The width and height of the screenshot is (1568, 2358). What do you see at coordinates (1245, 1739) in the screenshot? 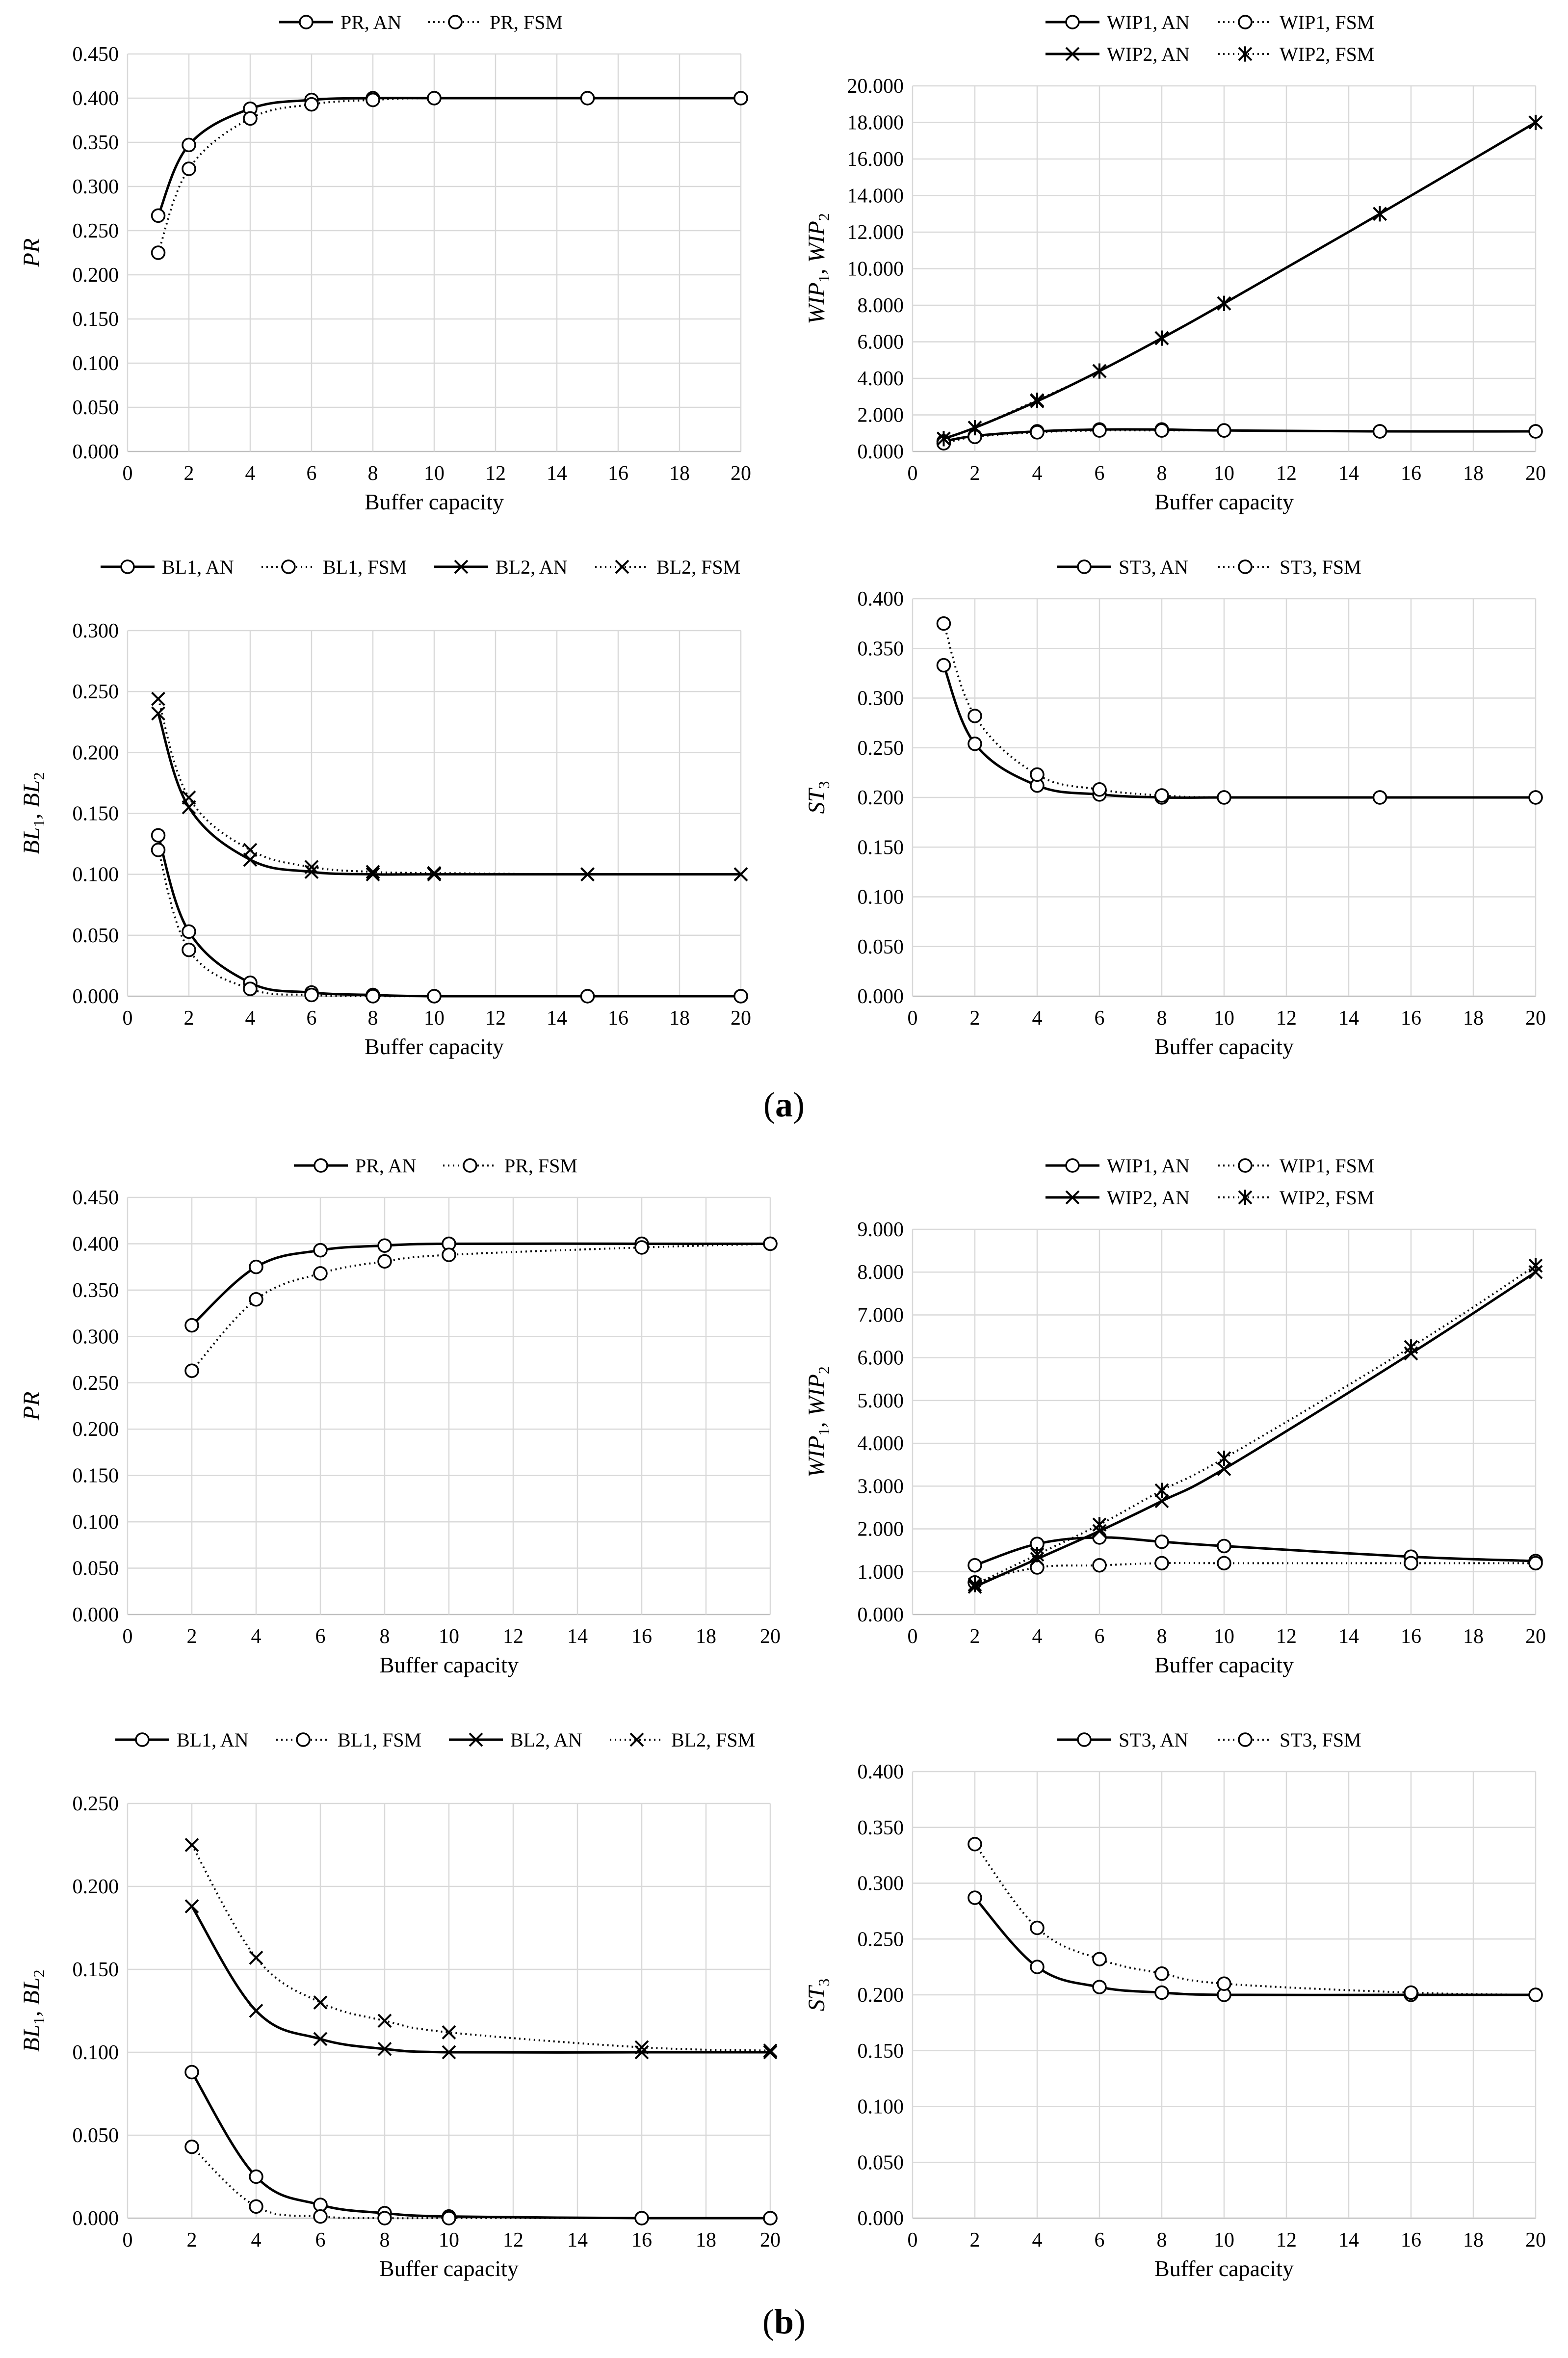
I see `legend-marker-st3-fsm` at bounding box center [1245, 1739].